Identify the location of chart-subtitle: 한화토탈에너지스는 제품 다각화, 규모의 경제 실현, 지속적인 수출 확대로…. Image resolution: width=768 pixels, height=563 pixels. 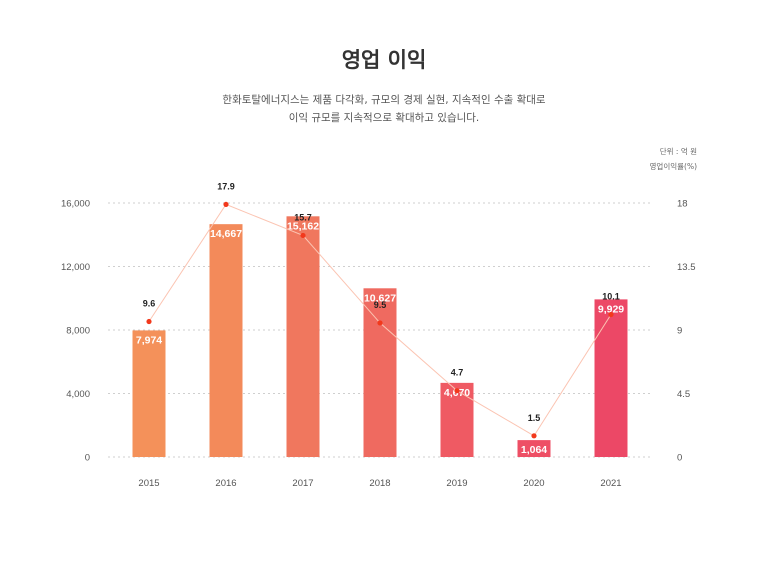
(384, 109).